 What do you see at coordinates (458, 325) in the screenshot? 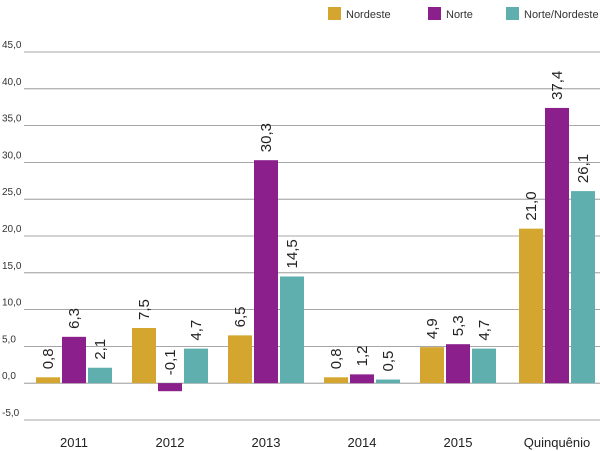
I see `data-label: 5,3` at bounding box center [458, 325].